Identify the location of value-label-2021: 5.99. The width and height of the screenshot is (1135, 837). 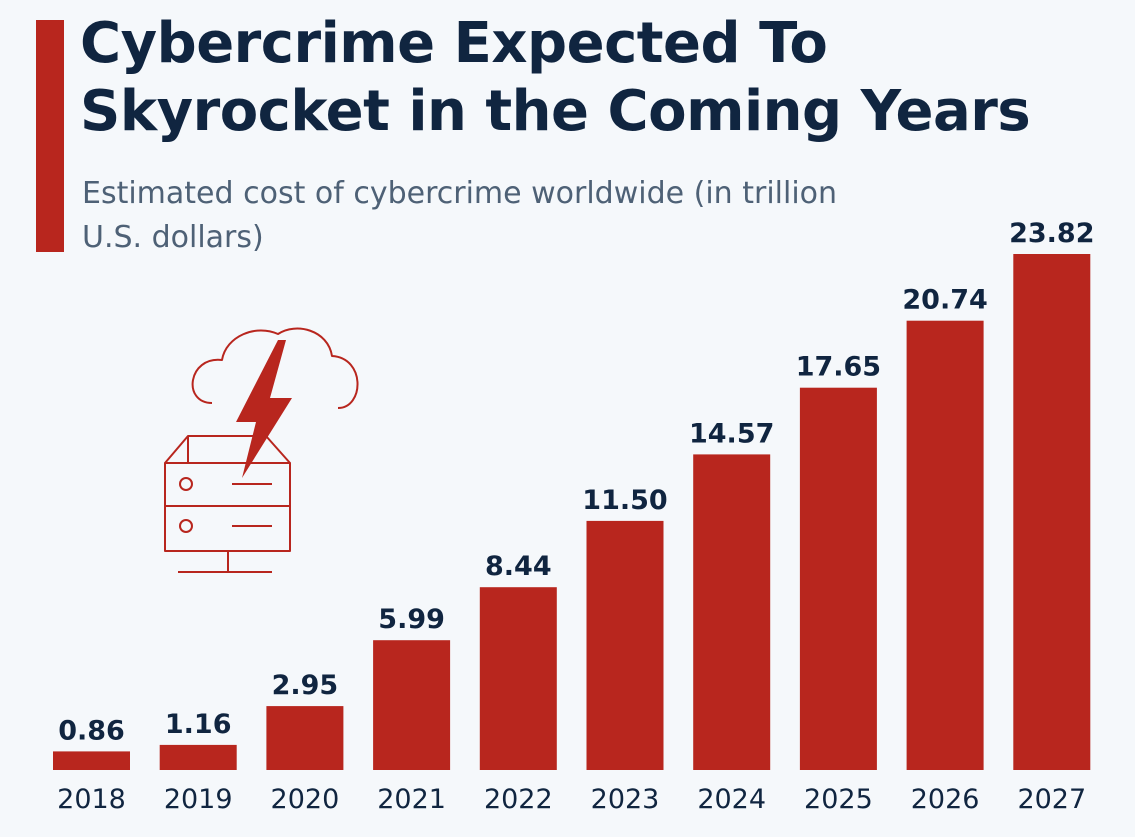
(411, 619).